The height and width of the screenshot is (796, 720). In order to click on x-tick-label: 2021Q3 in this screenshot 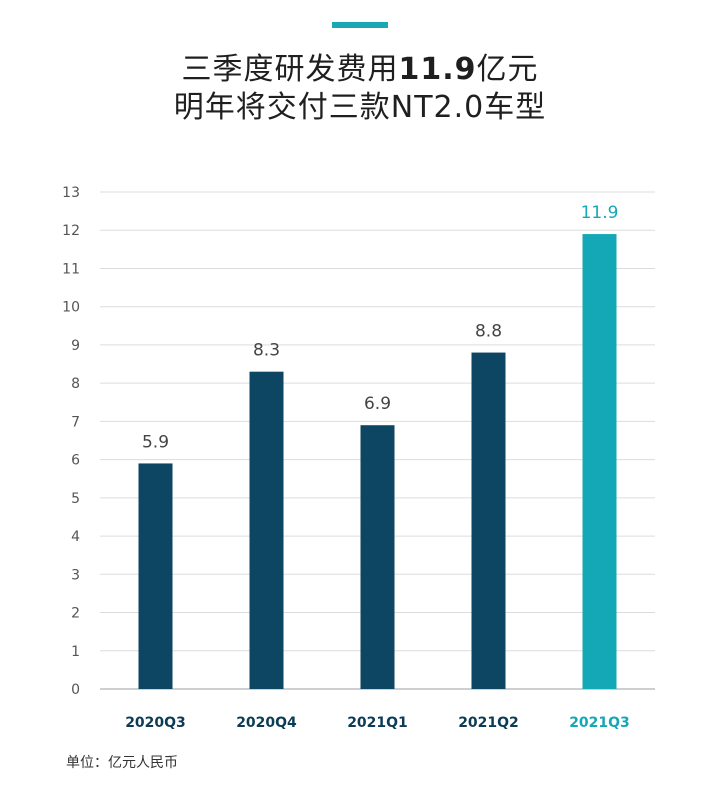, I will do `click(599, 723)`.